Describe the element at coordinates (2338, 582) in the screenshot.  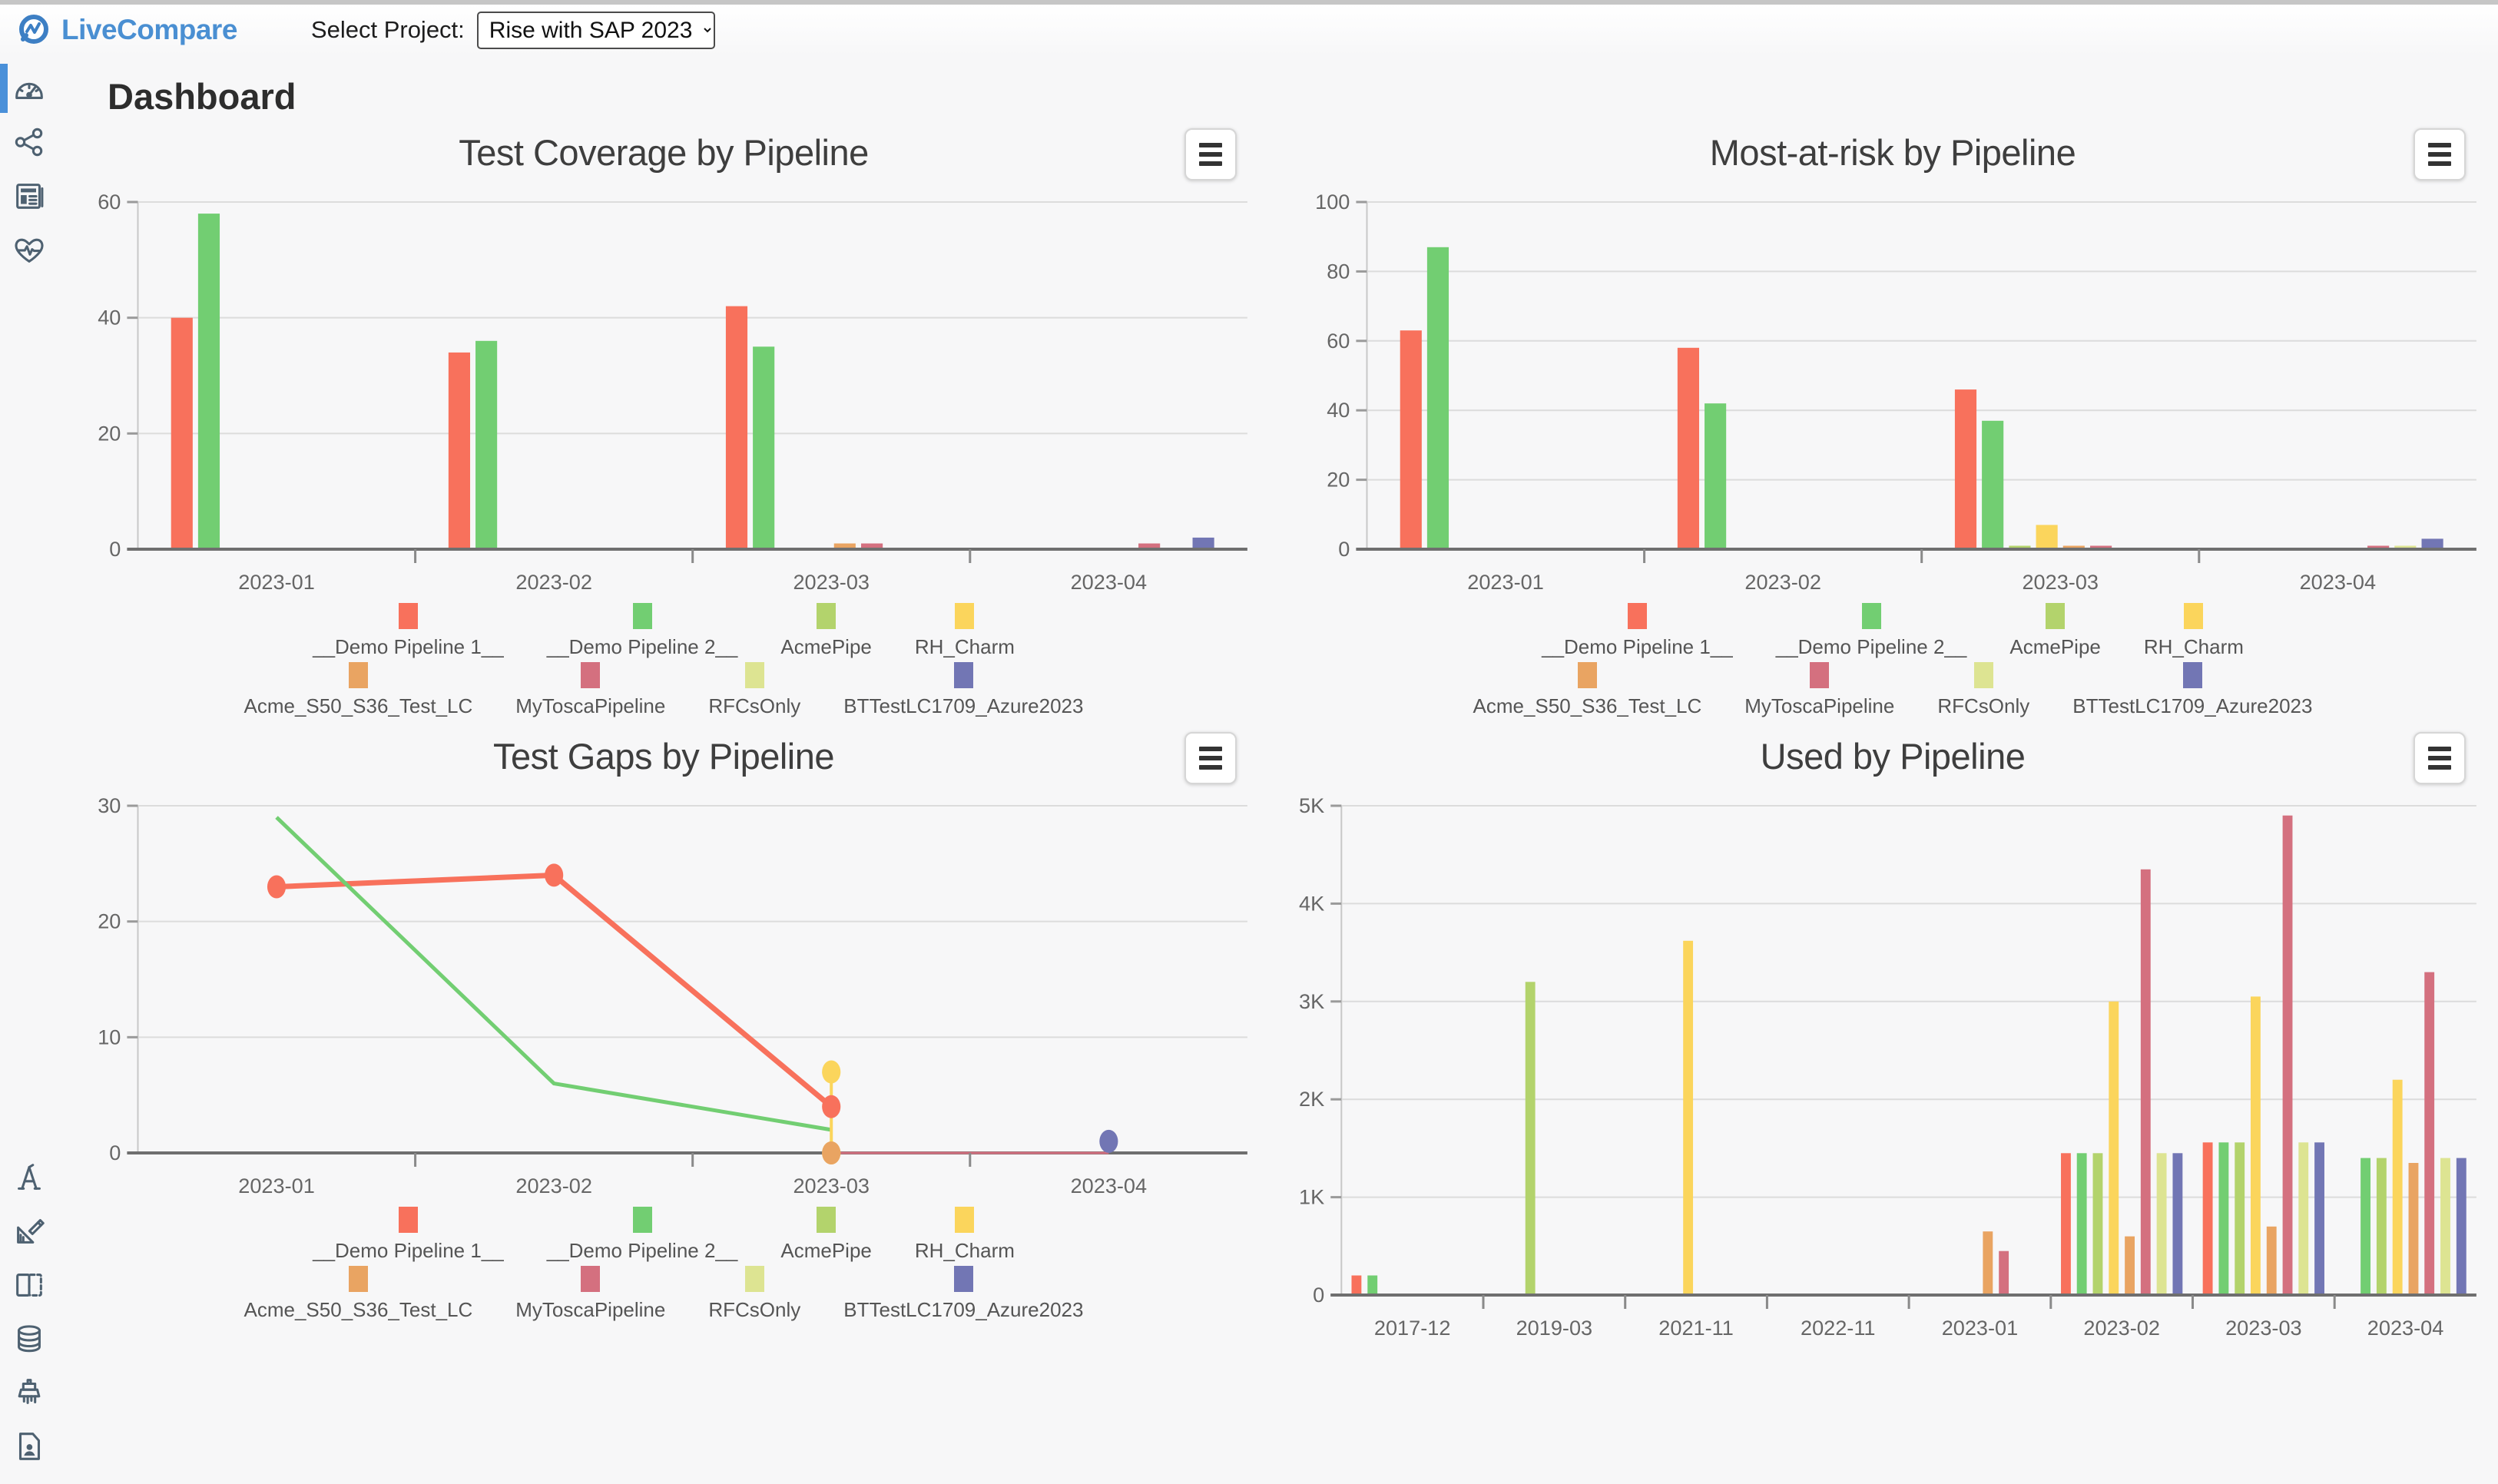
I see `svg-text: 2023-04` at that location.